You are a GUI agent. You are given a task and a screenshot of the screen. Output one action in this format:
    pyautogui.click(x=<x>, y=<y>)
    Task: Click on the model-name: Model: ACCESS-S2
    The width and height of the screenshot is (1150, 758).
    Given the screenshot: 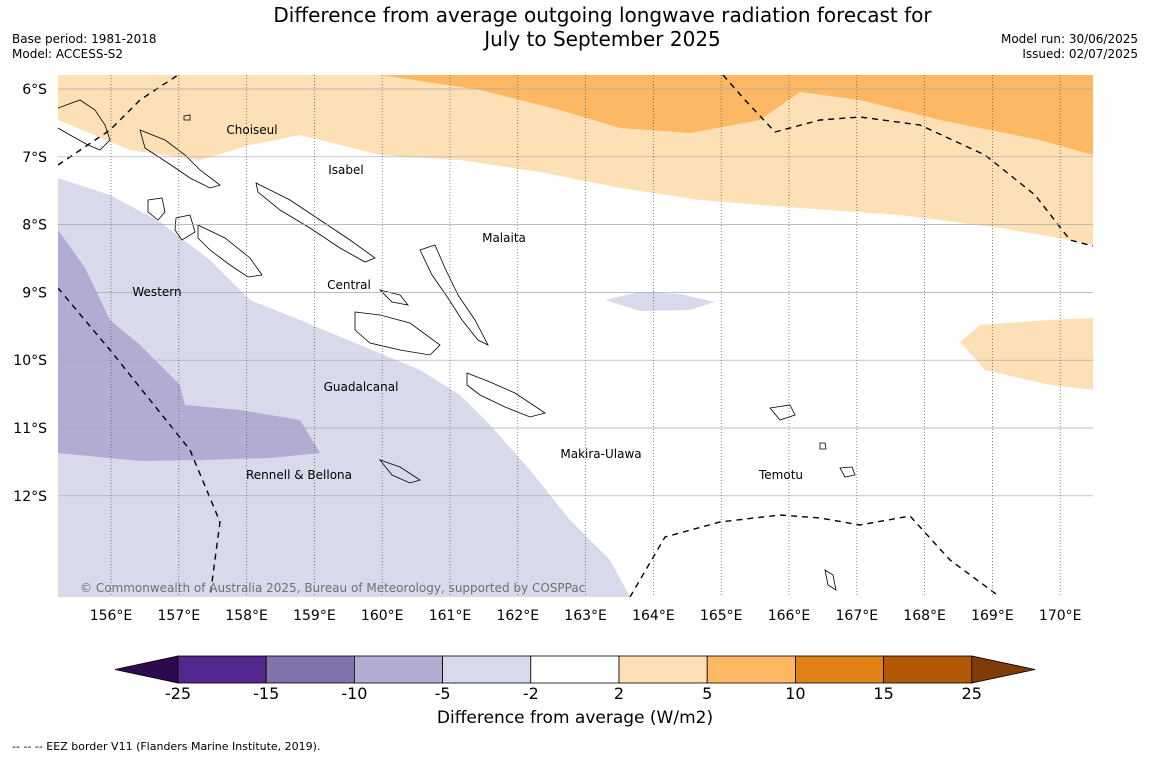 What is the action you would take?
    pyautogui.click(x=68, y=54)
    